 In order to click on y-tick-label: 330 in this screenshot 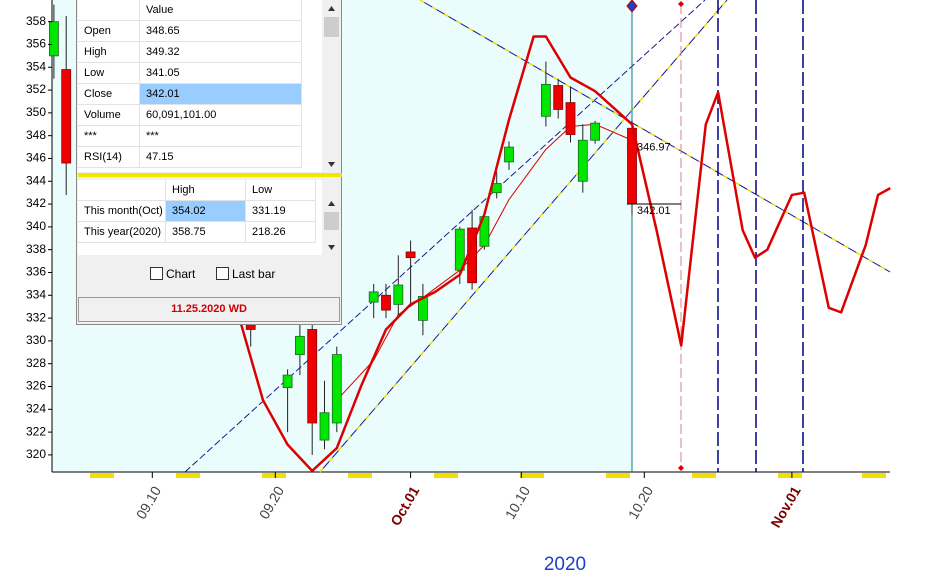, I will do `click(36, 340)`.